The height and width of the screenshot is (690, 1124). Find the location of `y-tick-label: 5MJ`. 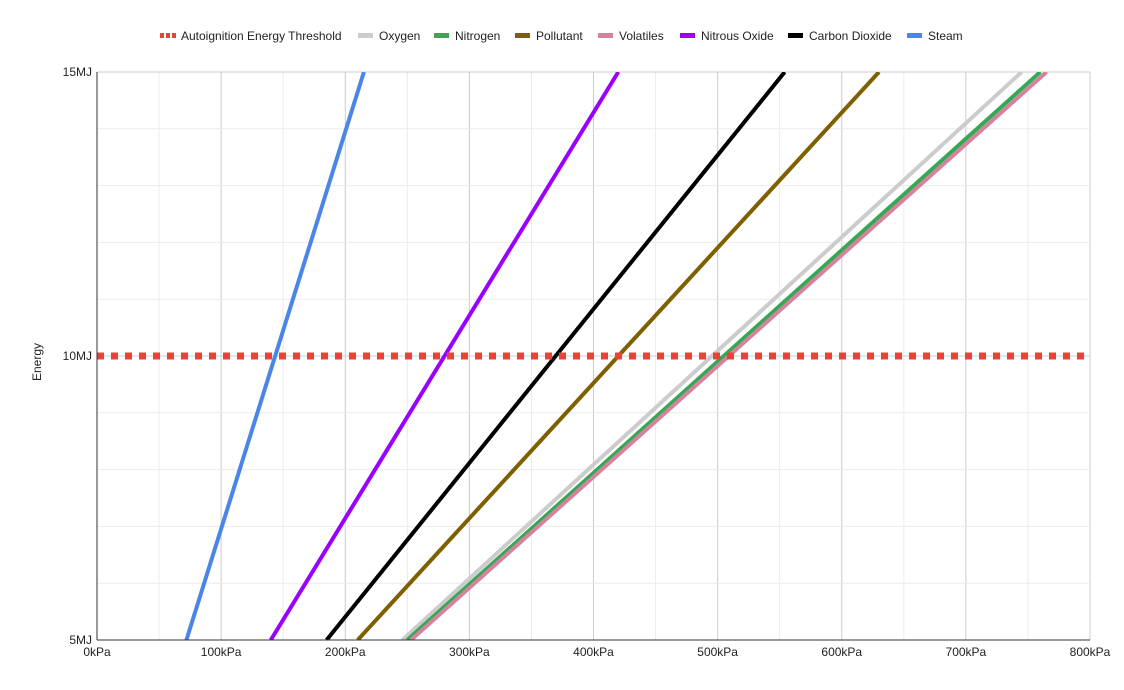

y-tick-label: 5MJ is located at coordinates (80, 640).